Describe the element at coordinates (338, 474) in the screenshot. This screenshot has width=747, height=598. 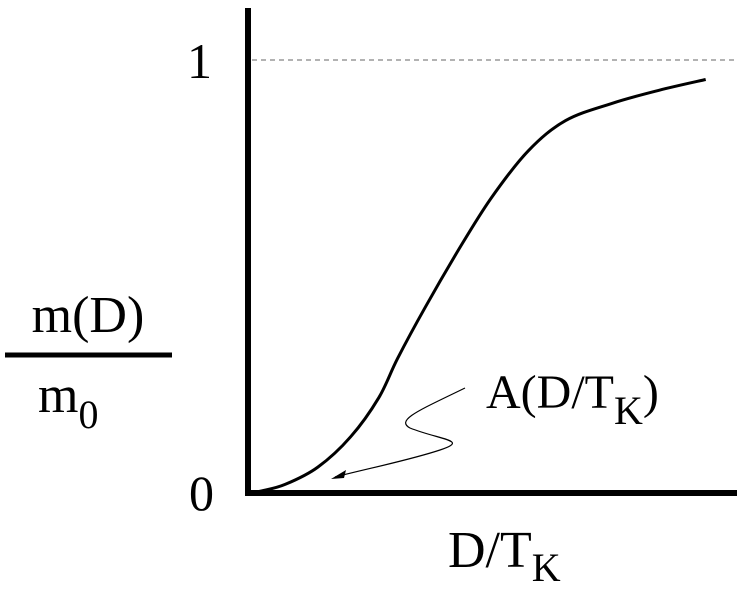
I see `annotation-arrowhead` at that location.